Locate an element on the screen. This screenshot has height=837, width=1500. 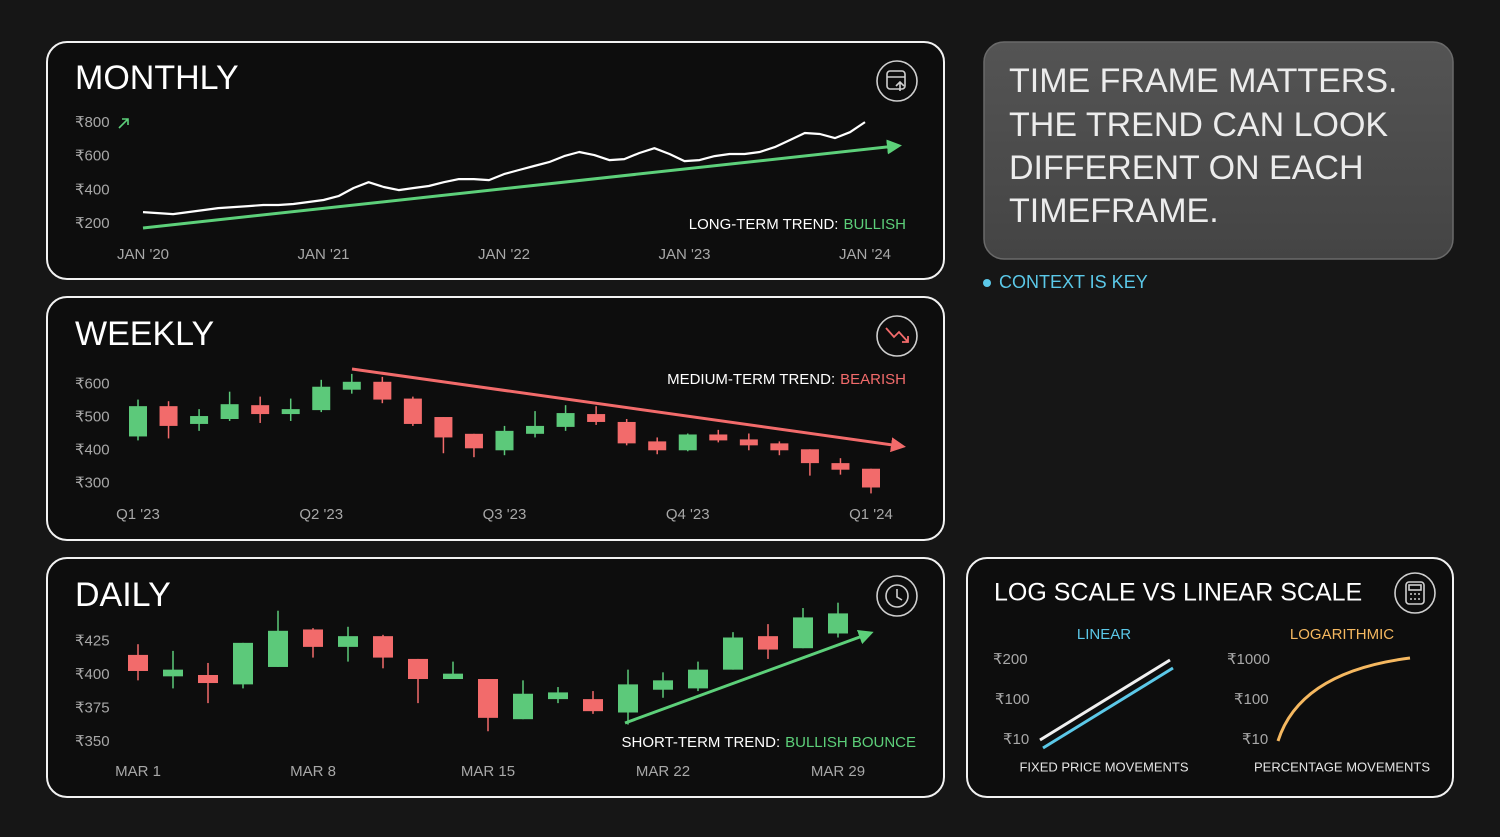
annotation-value: BULLISH is located at coordinates (874, 224).